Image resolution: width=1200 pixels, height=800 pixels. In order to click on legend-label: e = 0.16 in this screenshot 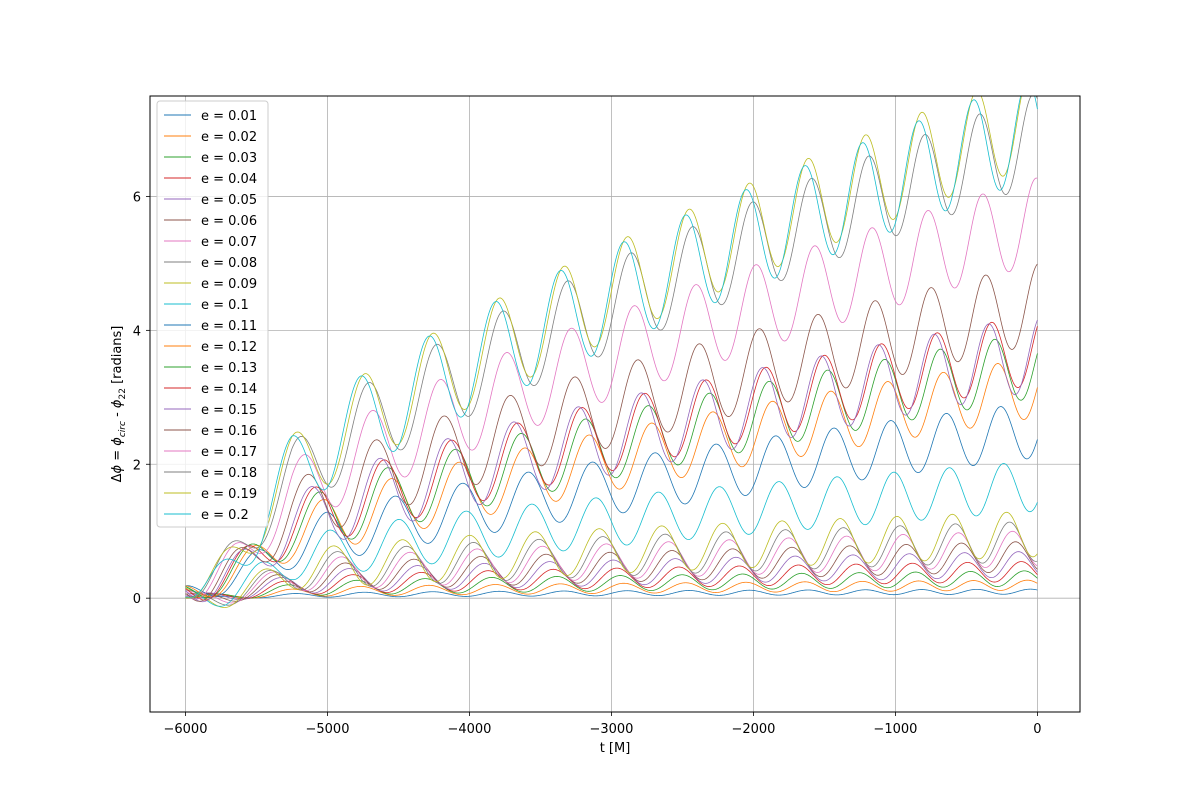, I will do `click(229, 431)`.